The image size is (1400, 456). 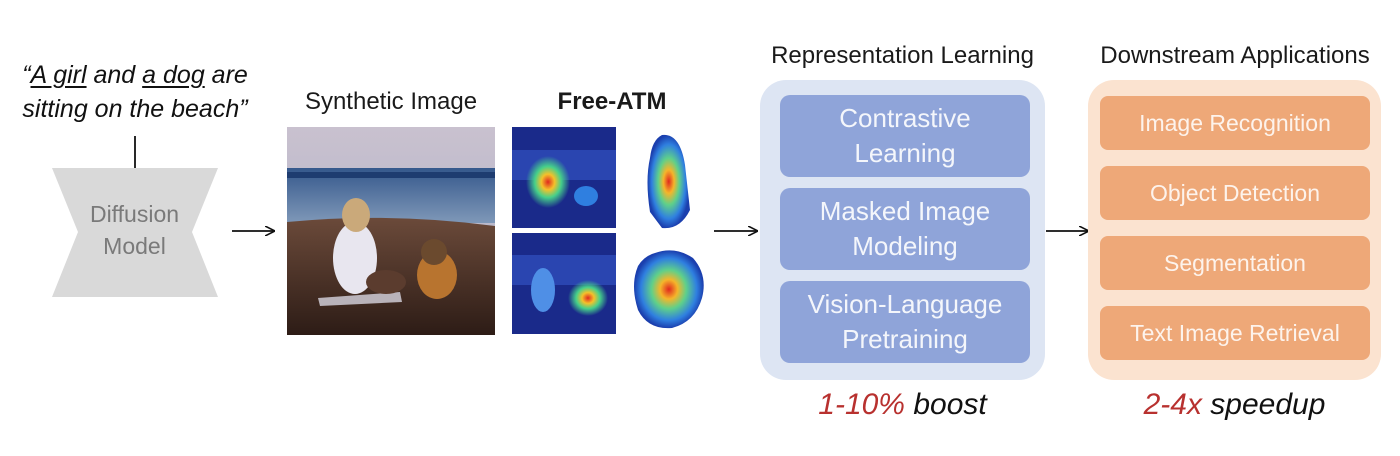 I want to click on vision-language-pretraining-box: Vision-Language Pretraining, so click(x=905, y=322).